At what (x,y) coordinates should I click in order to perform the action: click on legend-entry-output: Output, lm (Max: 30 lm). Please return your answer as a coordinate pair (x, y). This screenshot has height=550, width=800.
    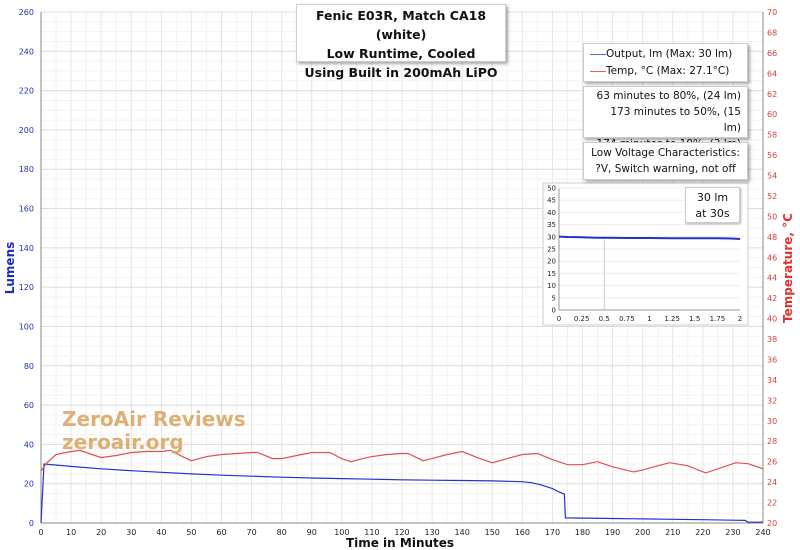
    Looking at the image, I should click on (665, 54).